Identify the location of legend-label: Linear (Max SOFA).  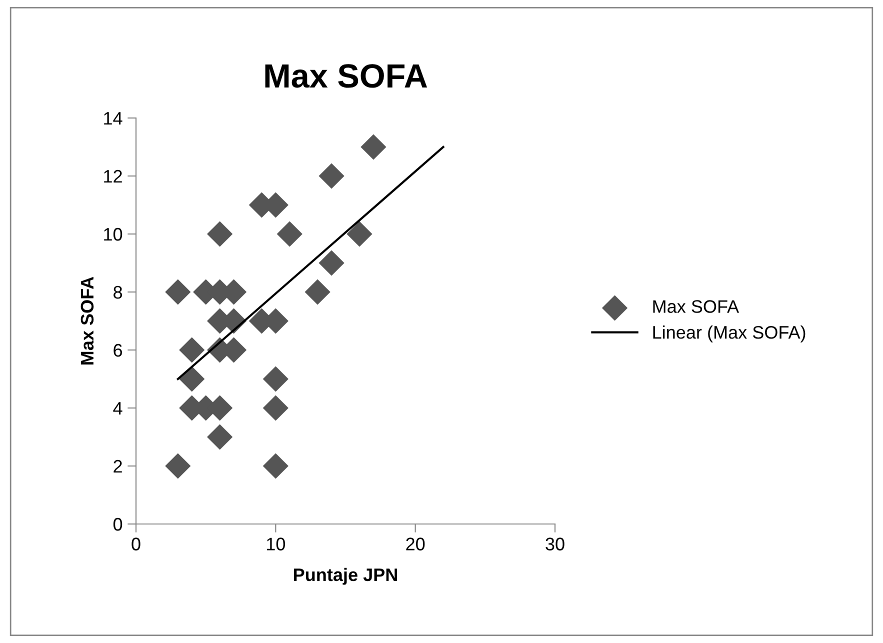
(729, 334).